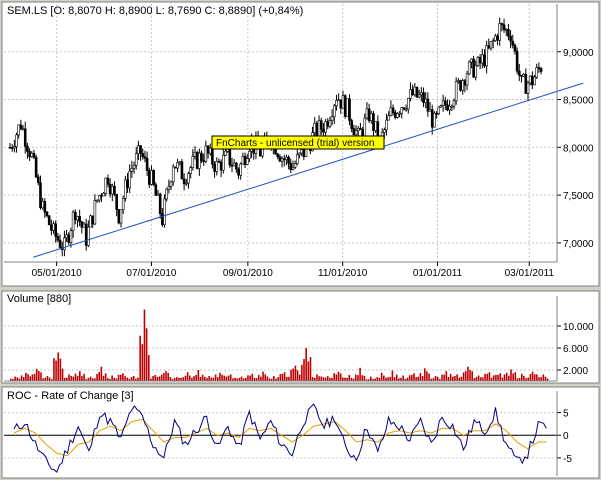 The width and height of the screenshot is (601, 480). What do you see at coordinates (343, 273) in the screenshot?
I see `price-x-tick-label: 11/01/2010` at bounding box center [343, 273].